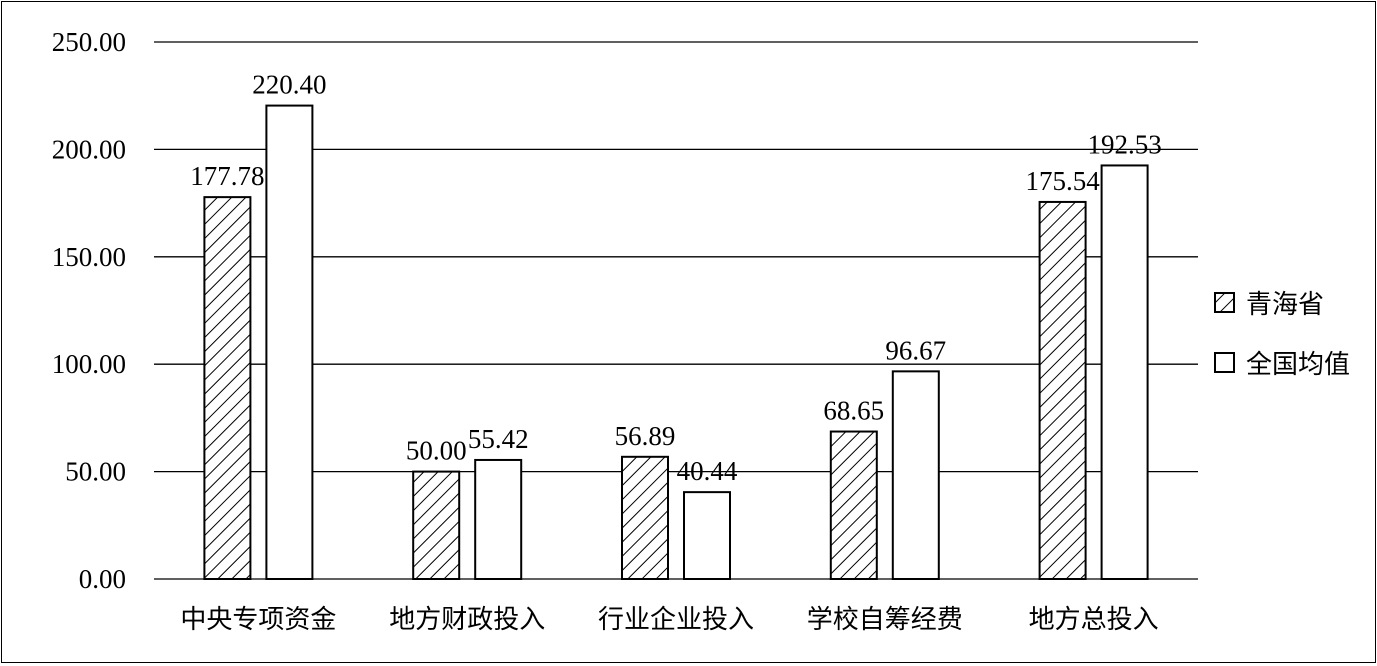 This screenshot has height=666, width=1377. I want to click on data-label: 220.40, so click(289, 85).